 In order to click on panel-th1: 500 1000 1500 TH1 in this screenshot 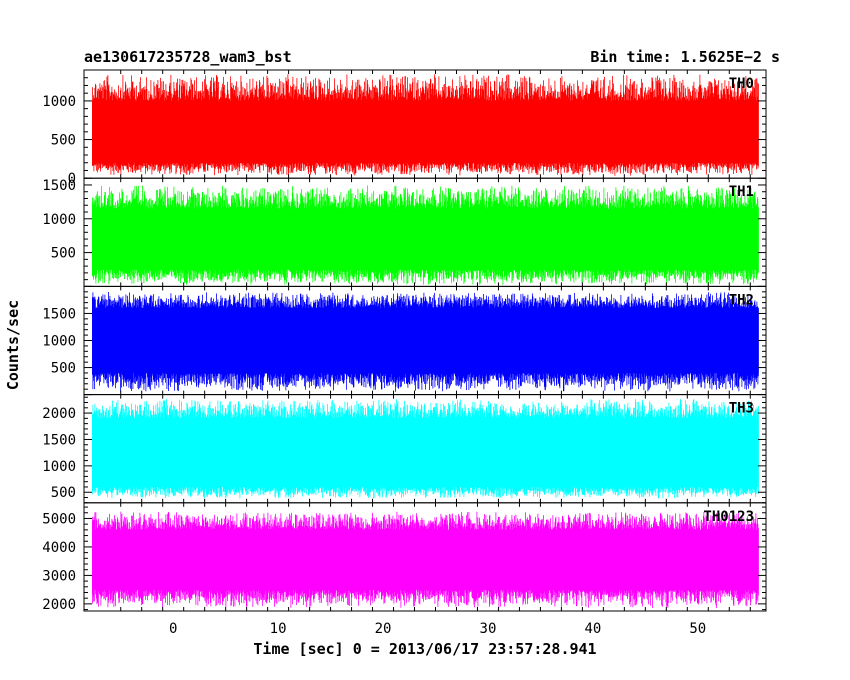, I will do `click(404, 232)`.